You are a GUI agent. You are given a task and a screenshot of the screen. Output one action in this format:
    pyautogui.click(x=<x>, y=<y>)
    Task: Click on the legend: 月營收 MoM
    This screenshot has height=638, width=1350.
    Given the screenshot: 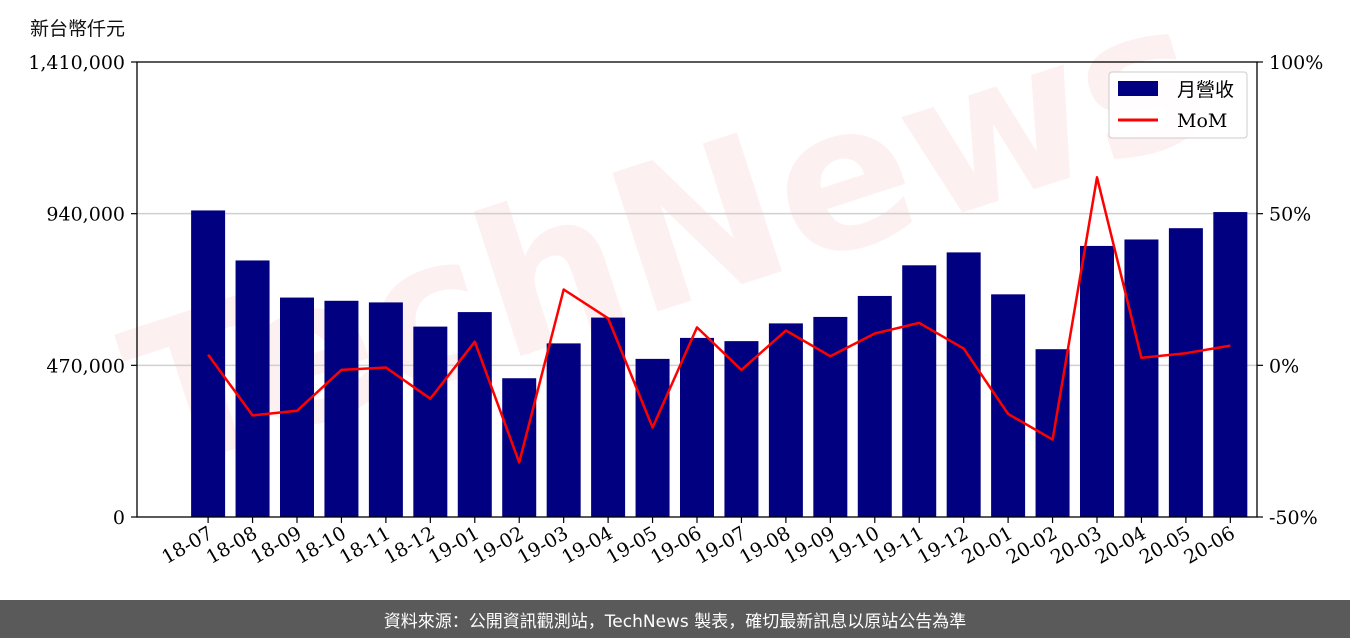 What is the action you would take?
    pyautogui.click(x=1178, y=105)
    